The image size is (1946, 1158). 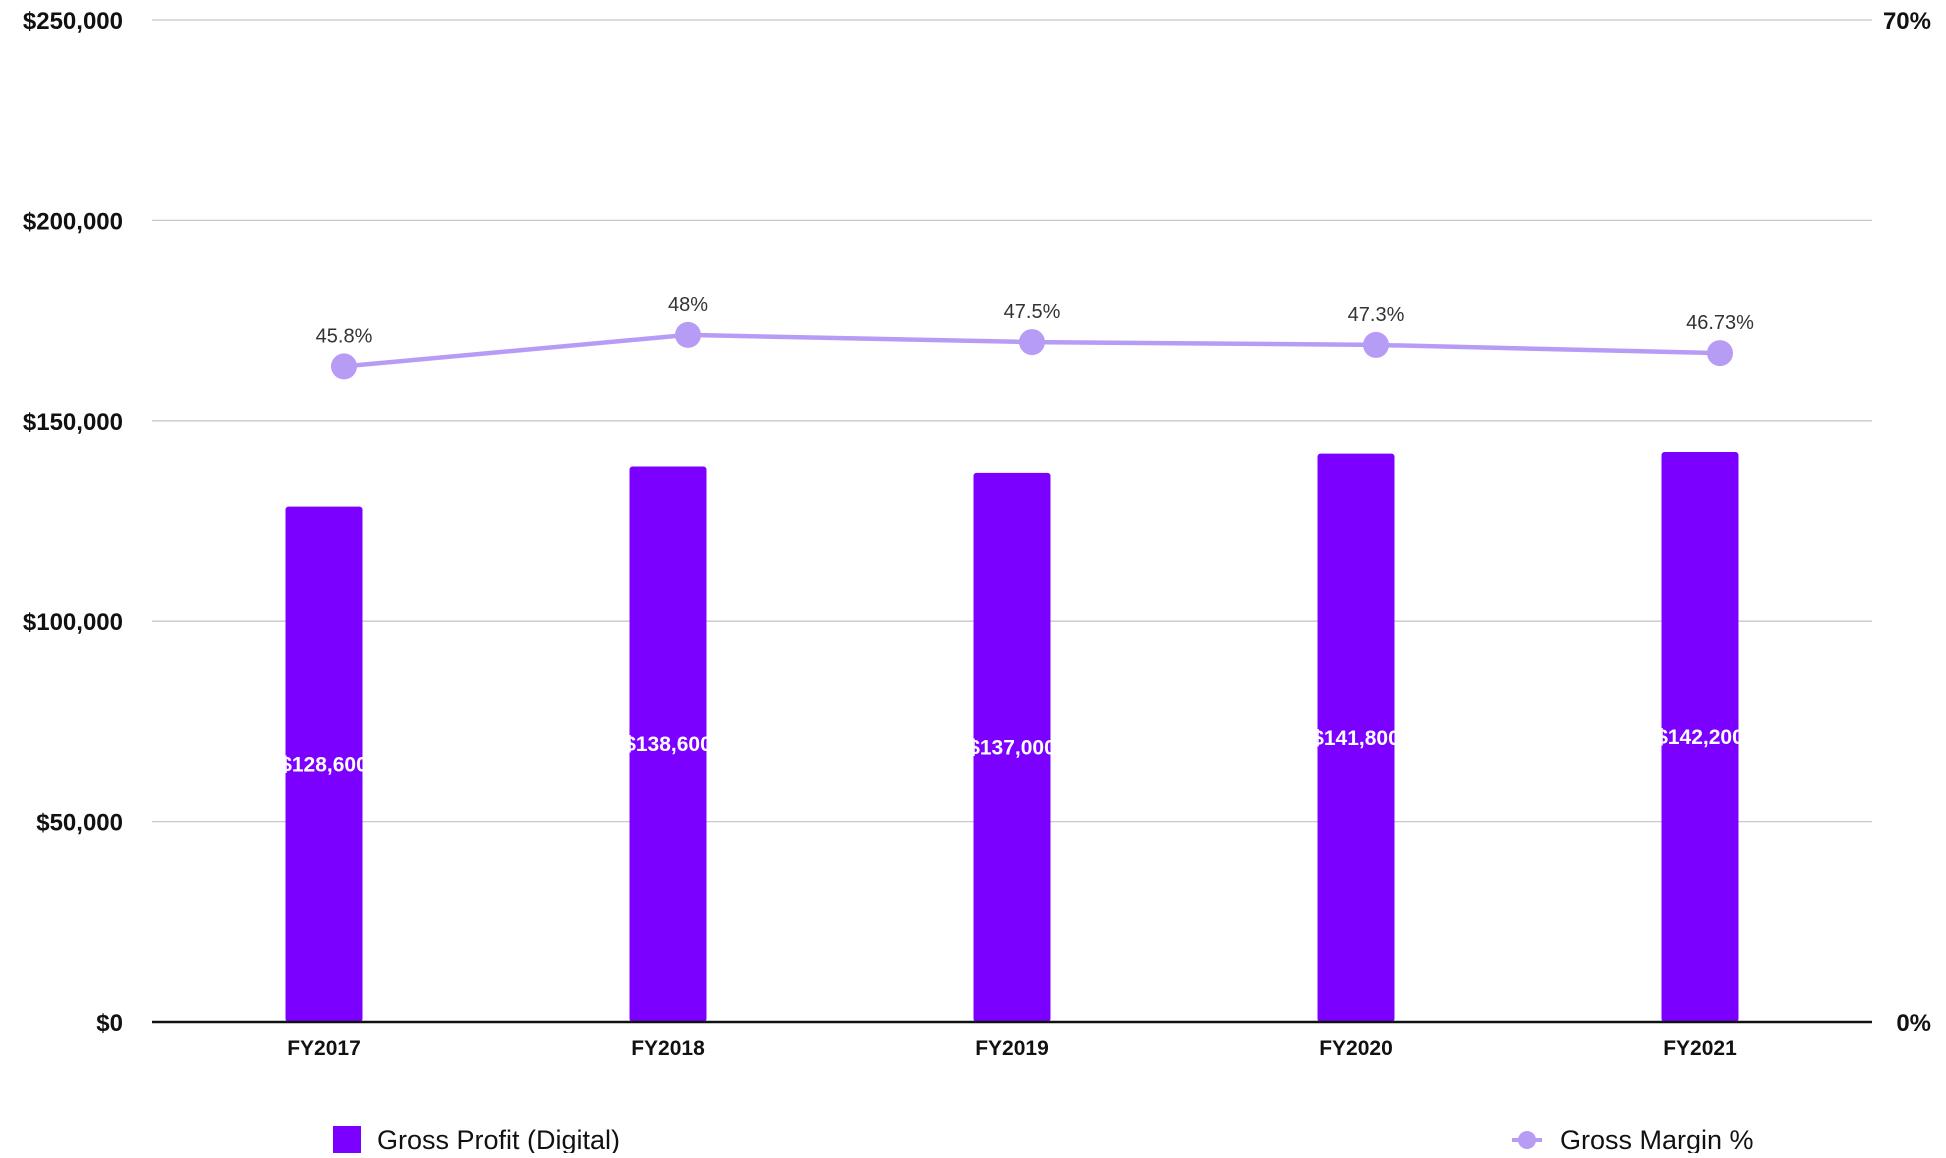 What do you see at coordinates (668, 1048) in the screenshot?
I see `x-axis-tick-label: FY2018` at bounding box center [668, 1048].